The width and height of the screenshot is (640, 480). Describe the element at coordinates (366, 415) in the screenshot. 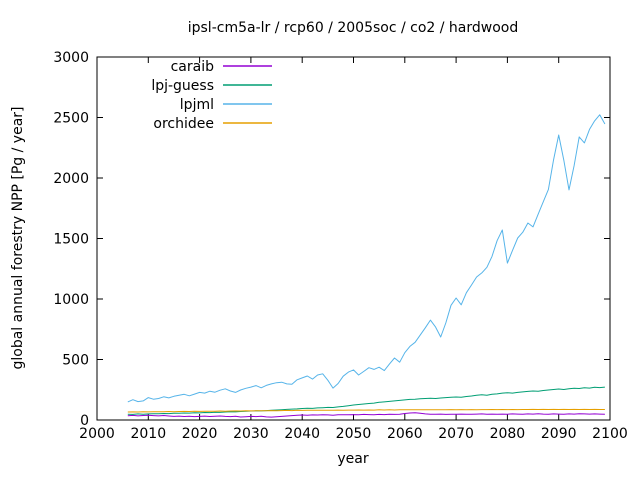

I see `series-line-caraib` at that location.